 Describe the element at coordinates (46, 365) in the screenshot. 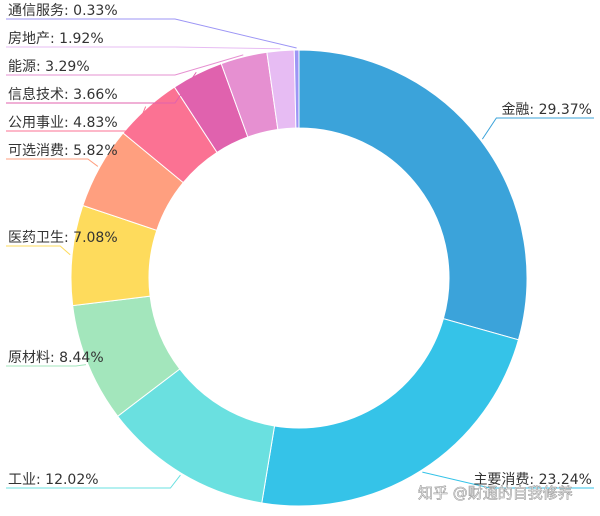

I see `slice-4-leader` at that location.